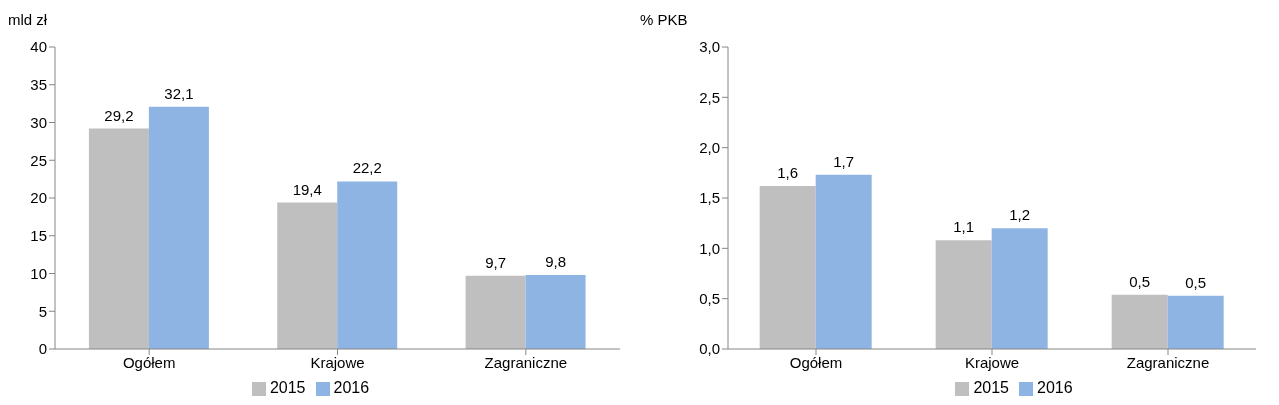 The height and width of the screenshot is (405, 1279). What do you see at coordinates (709, 47) in the screenshot?
I see `y-tick-label: 3,0` at bounding box center [709, 47].